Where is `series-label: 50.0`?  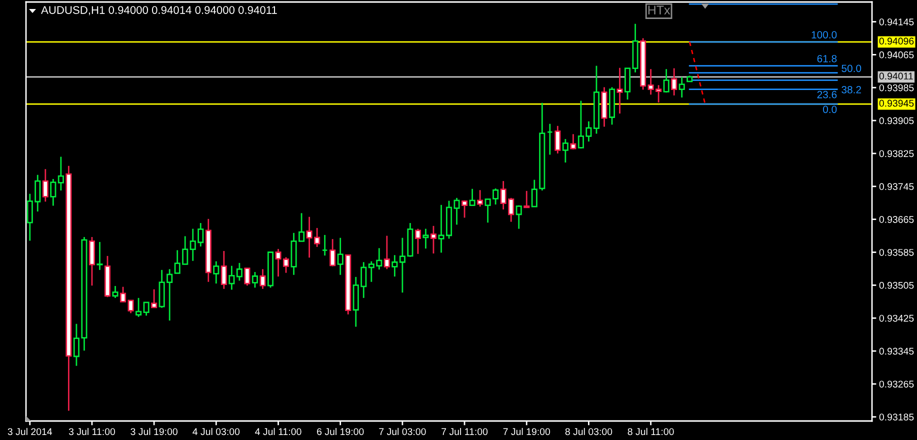 series-label: 50.0 is located at coordinates (852, 68).